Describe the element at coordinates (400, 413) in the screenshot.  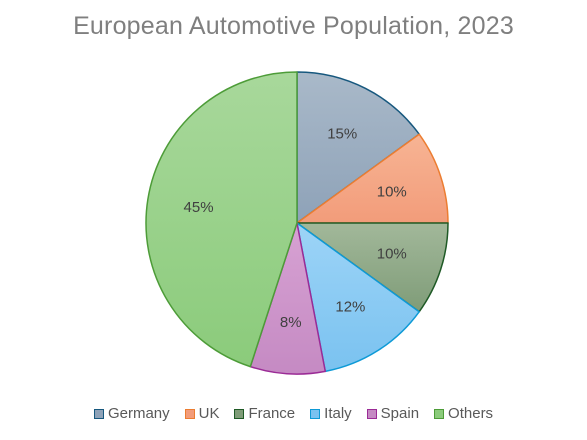
I see `legend-label: Spain` at that location.